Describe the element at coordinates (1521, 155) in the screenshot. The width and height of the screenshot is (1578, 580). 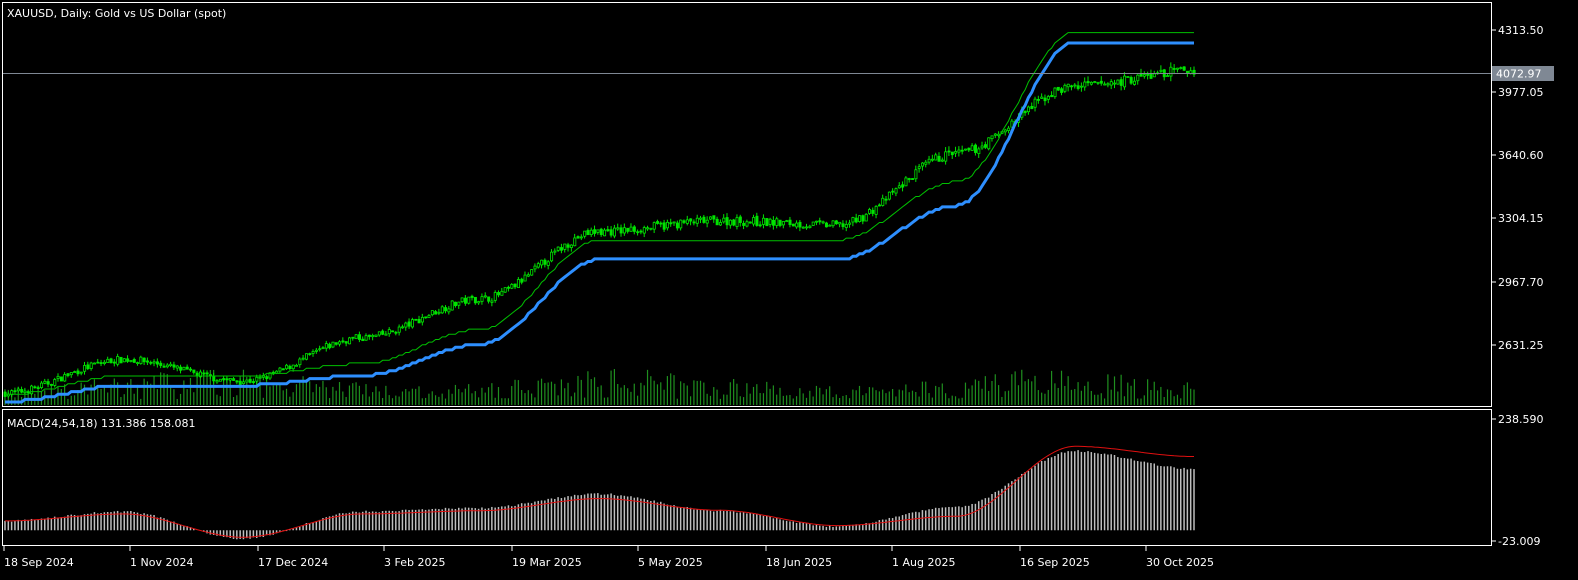
I see `price-tick: 3640.60` at that location.